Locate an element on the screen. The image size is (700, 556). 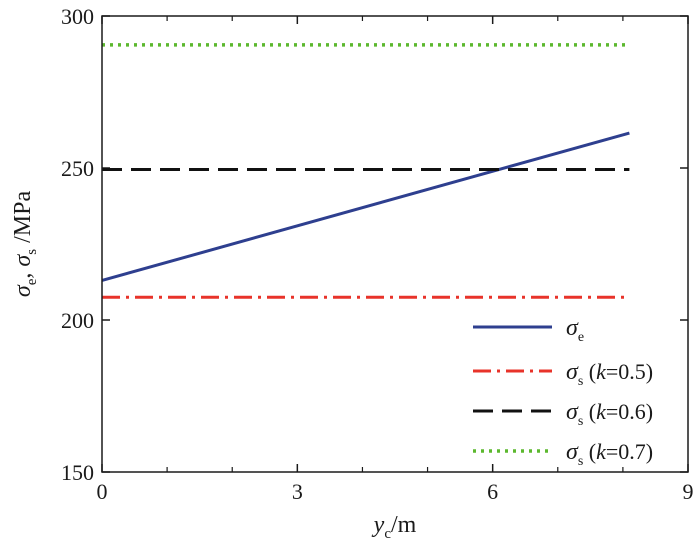
legend-label-0: σe is located at coordinates (575, 330).